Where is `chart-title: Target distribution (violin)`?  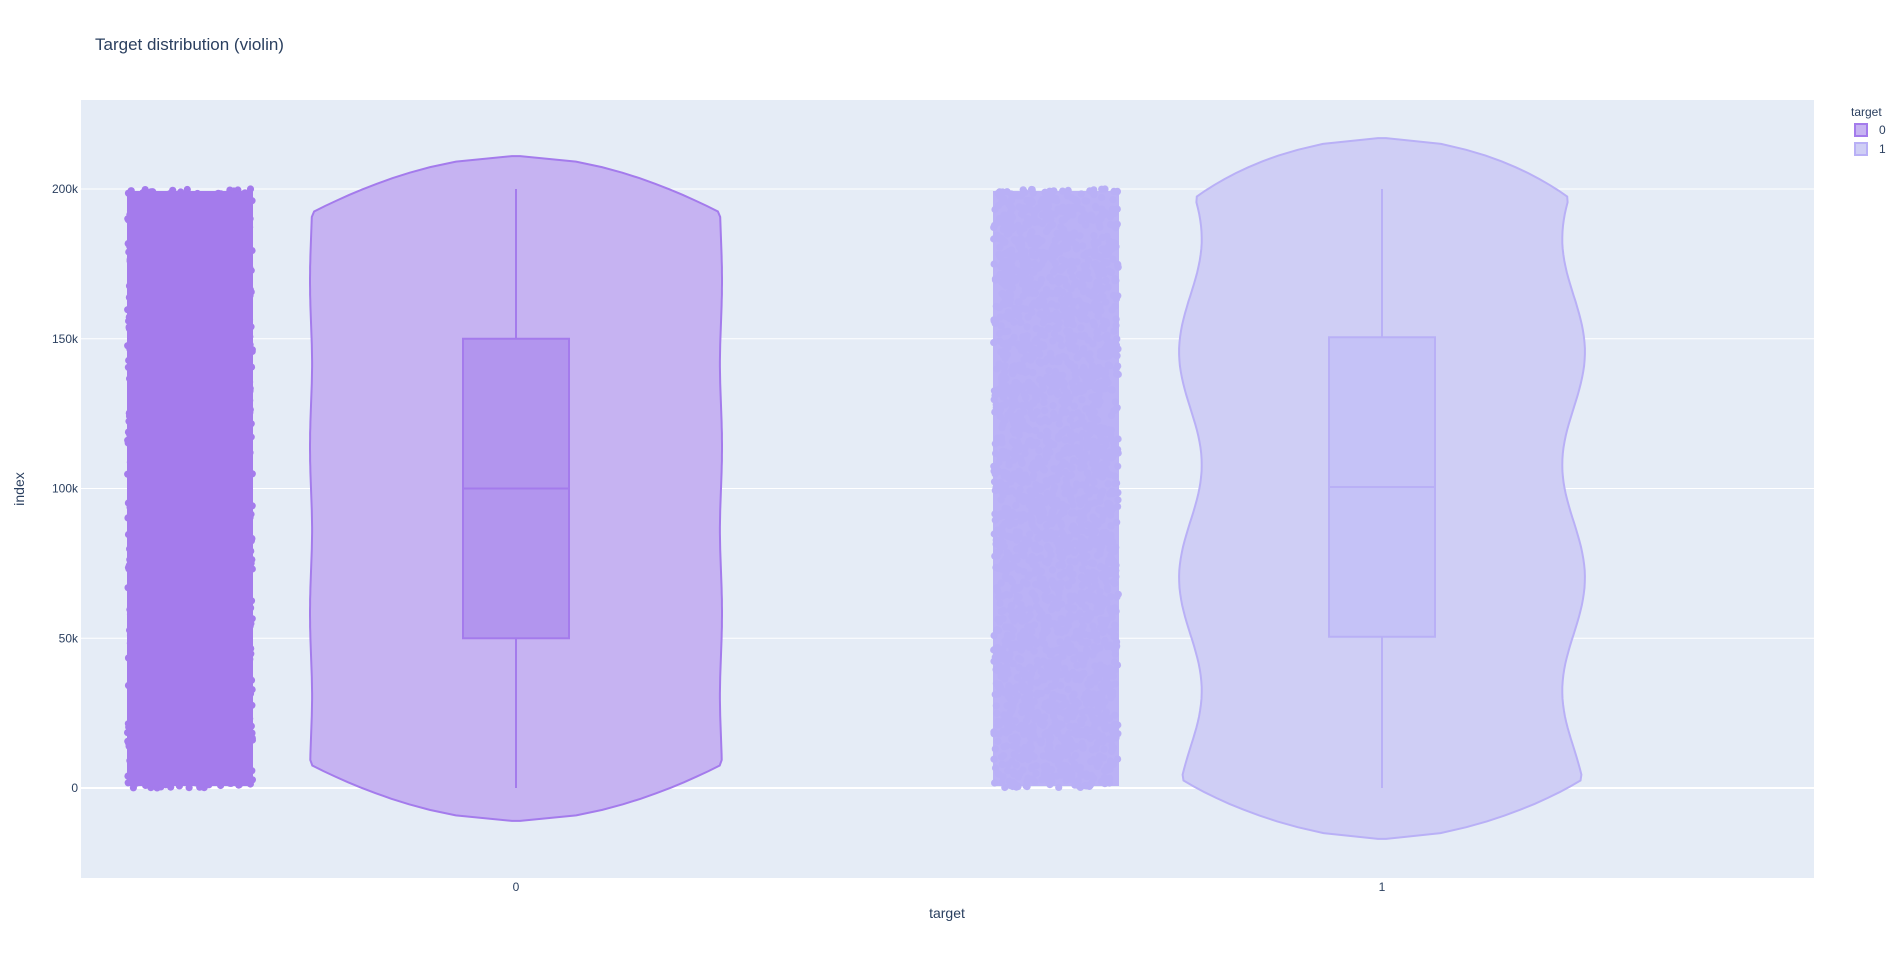 chart-title: Target distribution (violin) is located at coordinates (189, 44).